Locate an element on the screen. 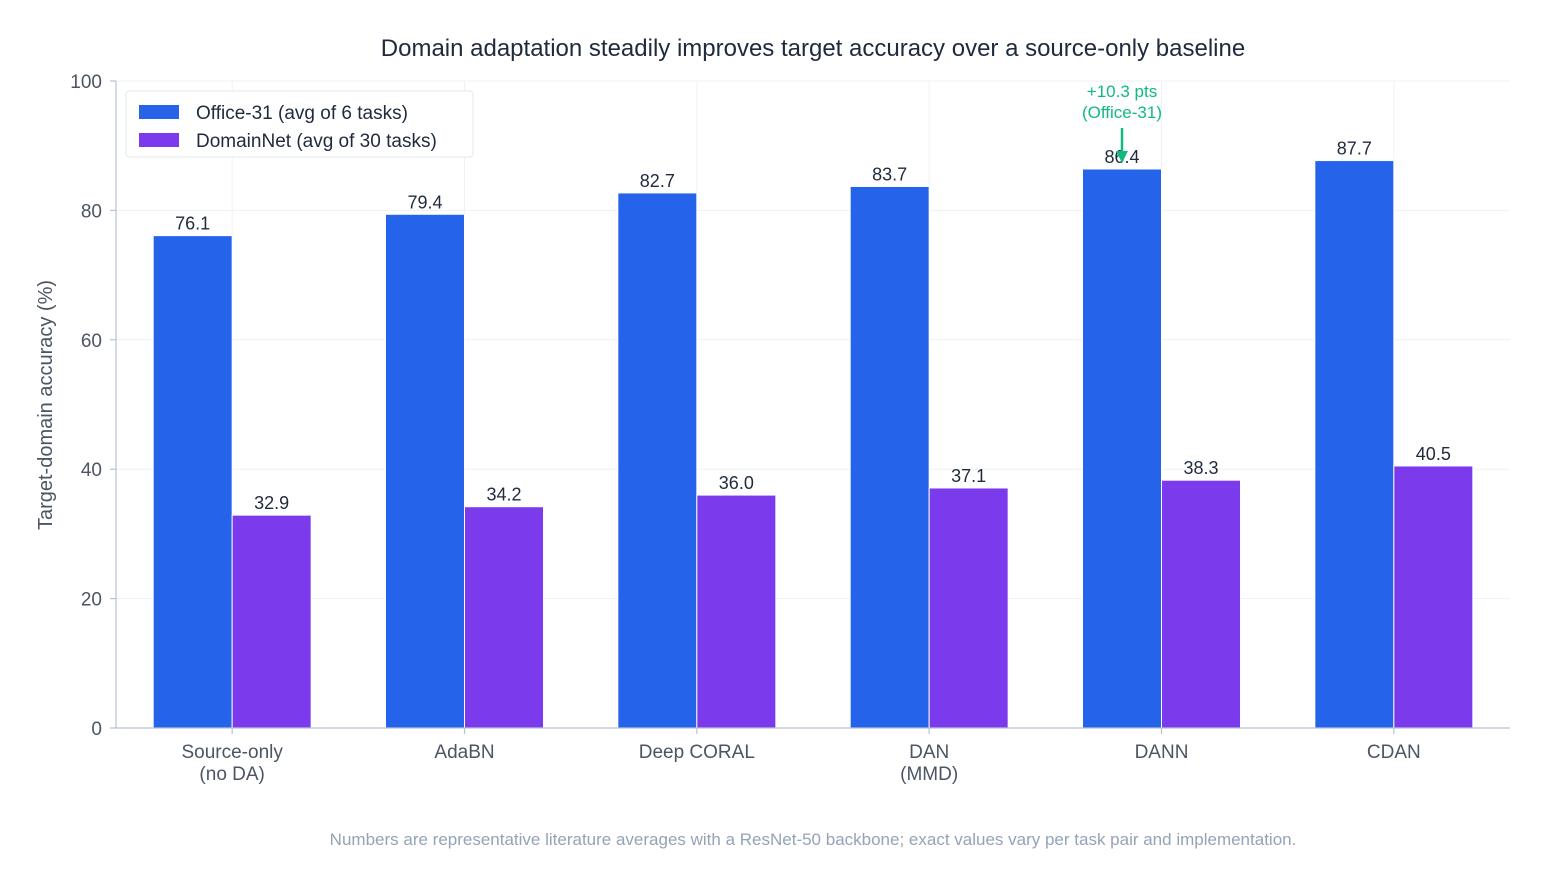  bar-value-label: 40.5 is located at coordinates (1433, 454).